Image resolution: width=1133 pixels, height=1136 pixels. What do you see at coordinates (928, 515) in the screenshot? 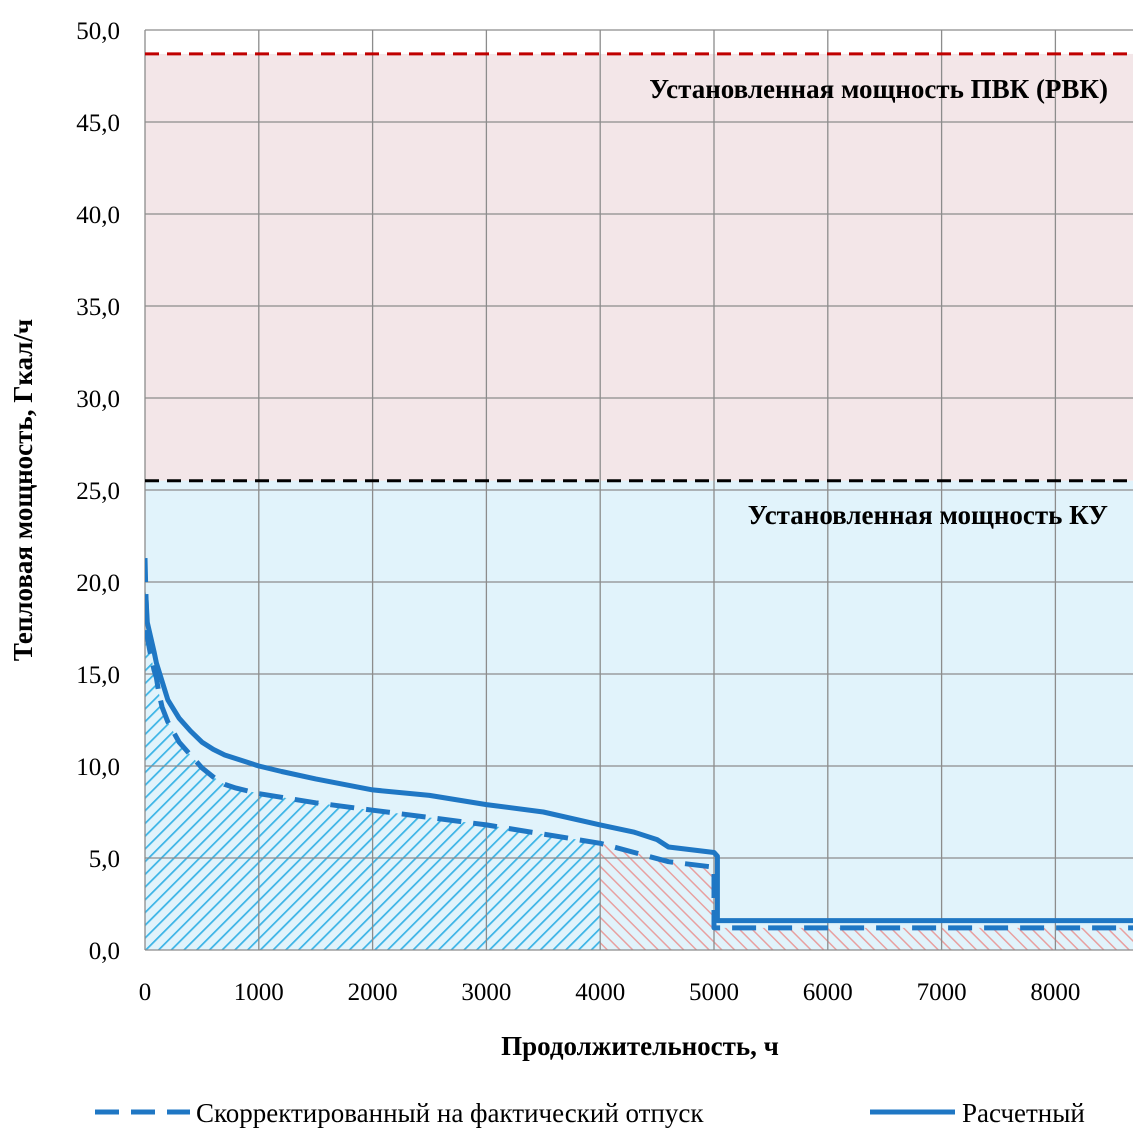
I see `reference-label-ku: Установленная мощность КУ` at bounding box center [928, 515].